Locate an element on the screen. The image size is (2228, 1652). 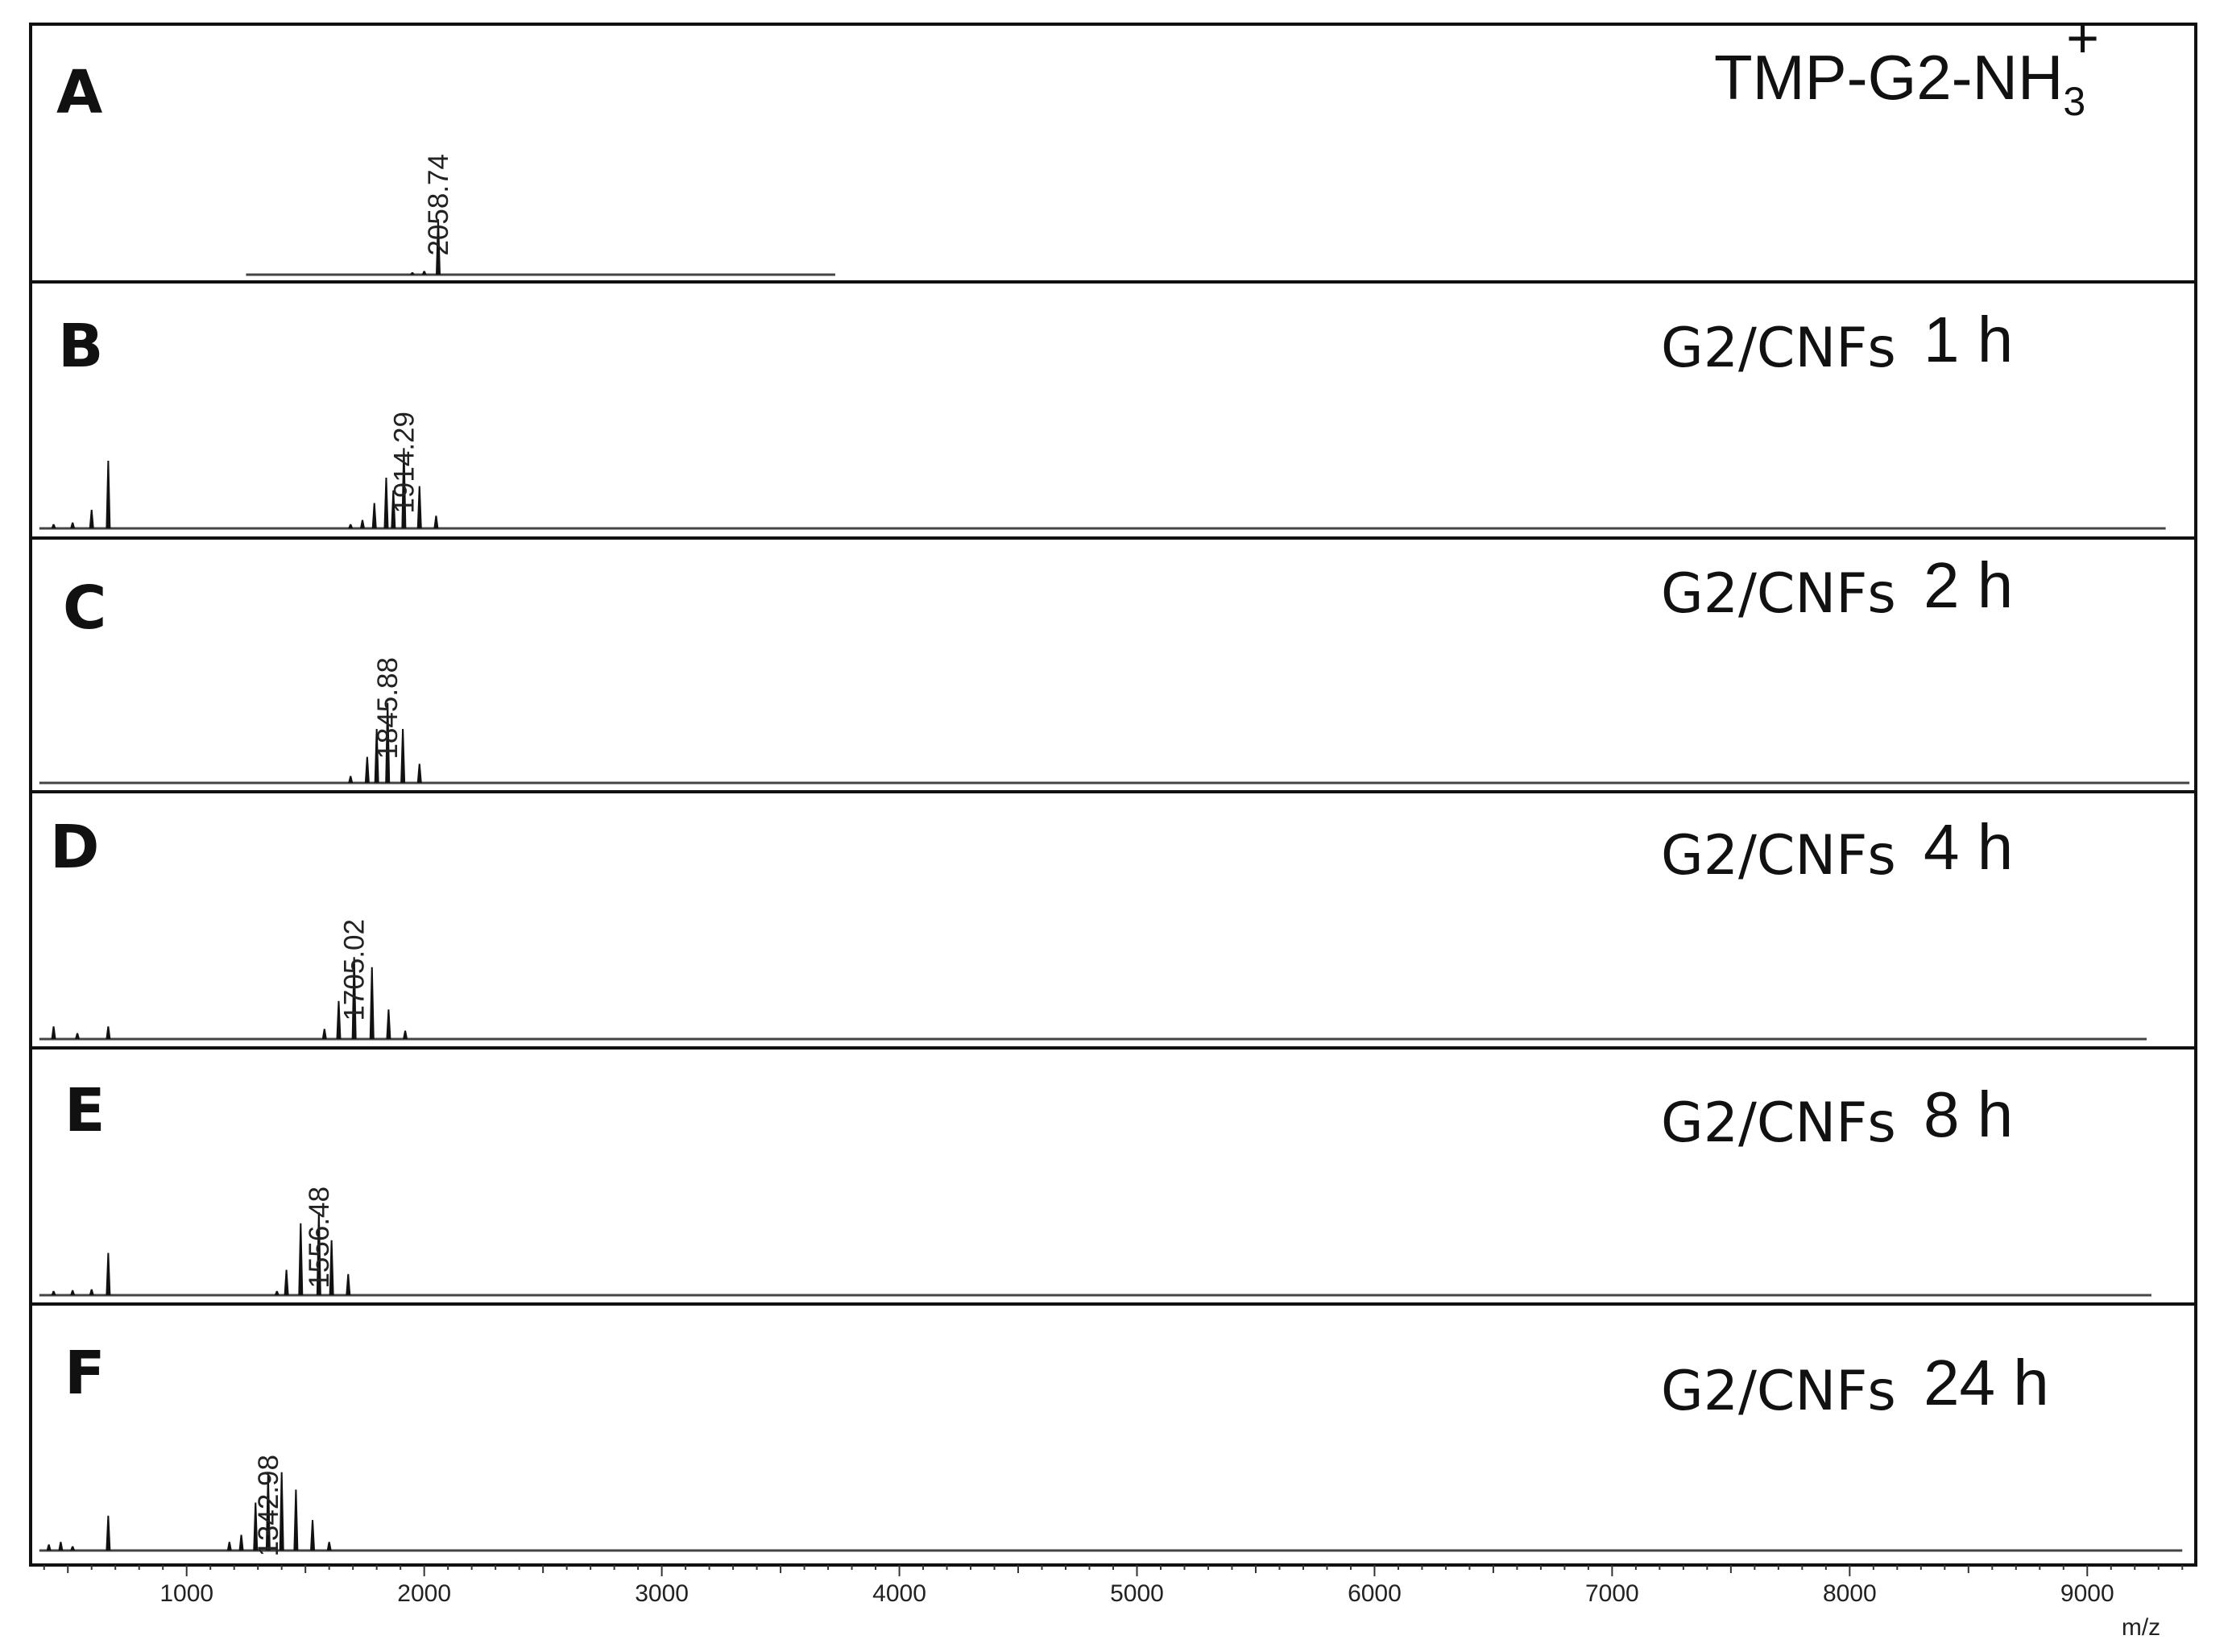
peak-mz-label: 2058.74 is located at coordinates (439, 205).